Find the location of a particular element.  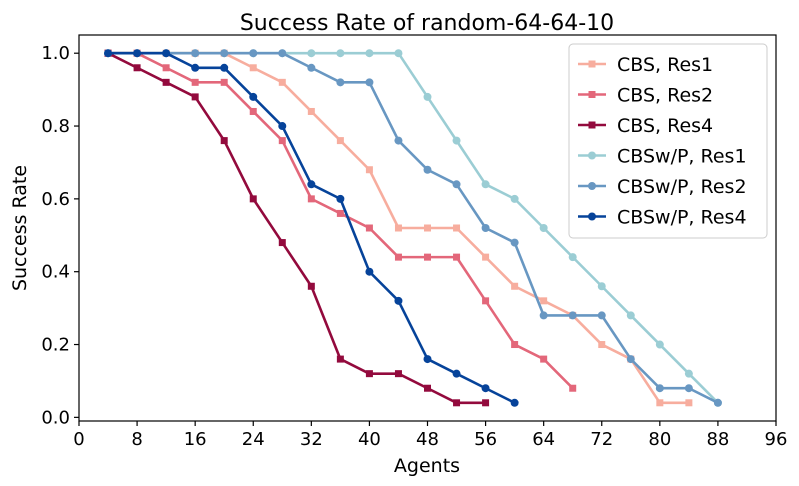

x-tick-label: 8 is located at coordinates (136, 439).